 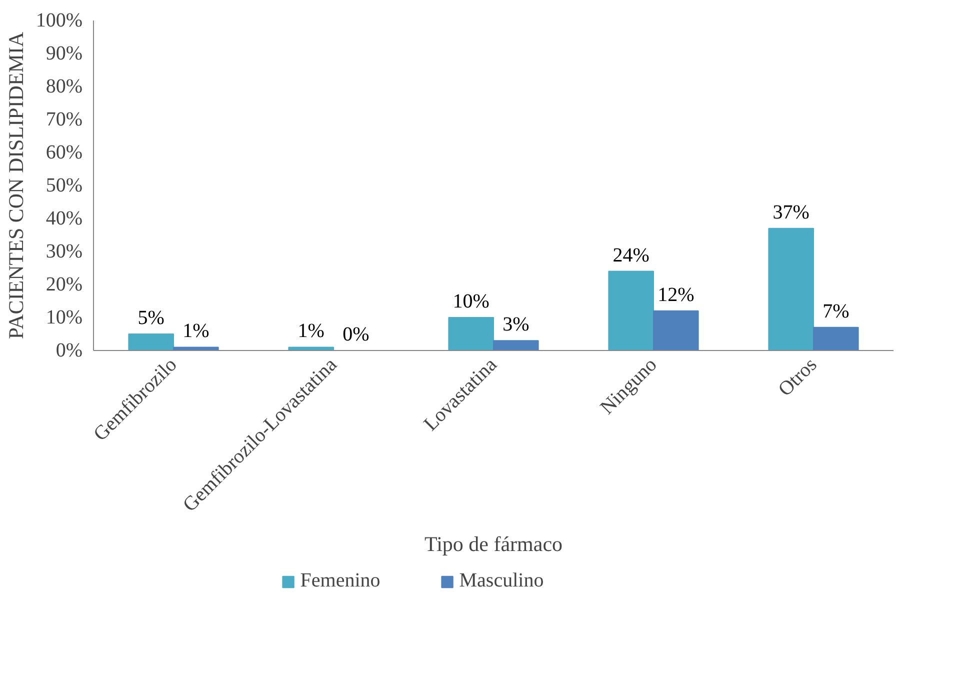 I want to click on y-tick-label: 20%, so click(x=64, y=285).